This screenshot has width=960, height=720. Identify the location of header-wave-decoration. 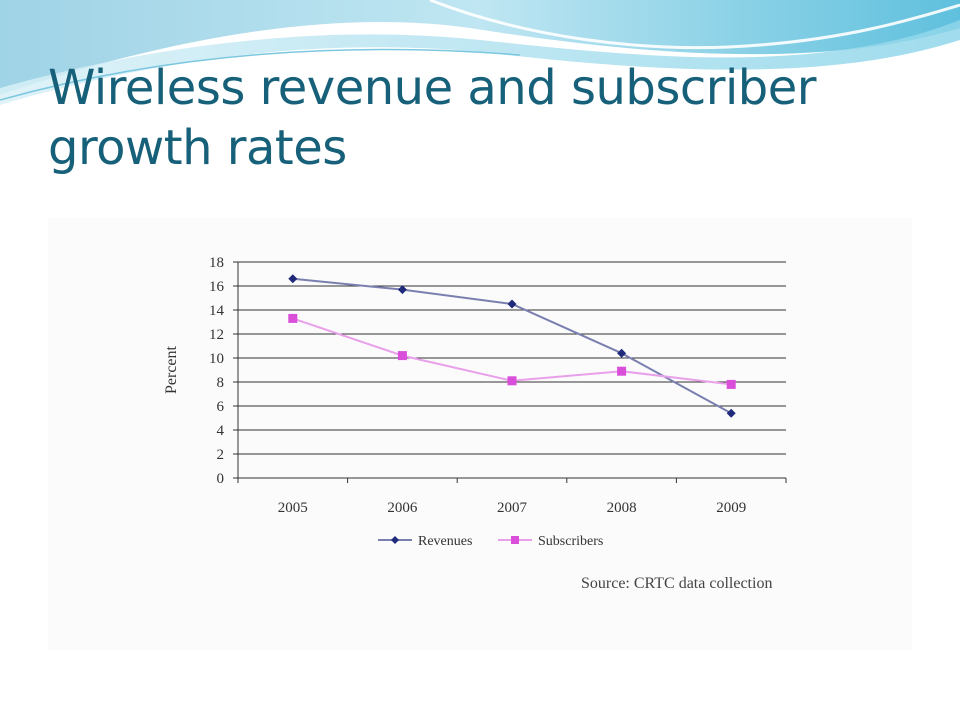
(480, 52).